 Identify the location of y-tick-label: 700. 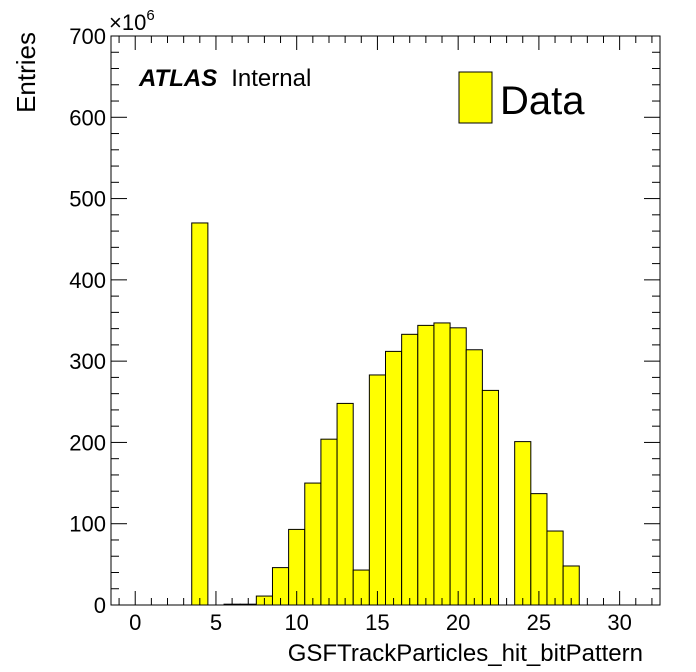
(87, 36).